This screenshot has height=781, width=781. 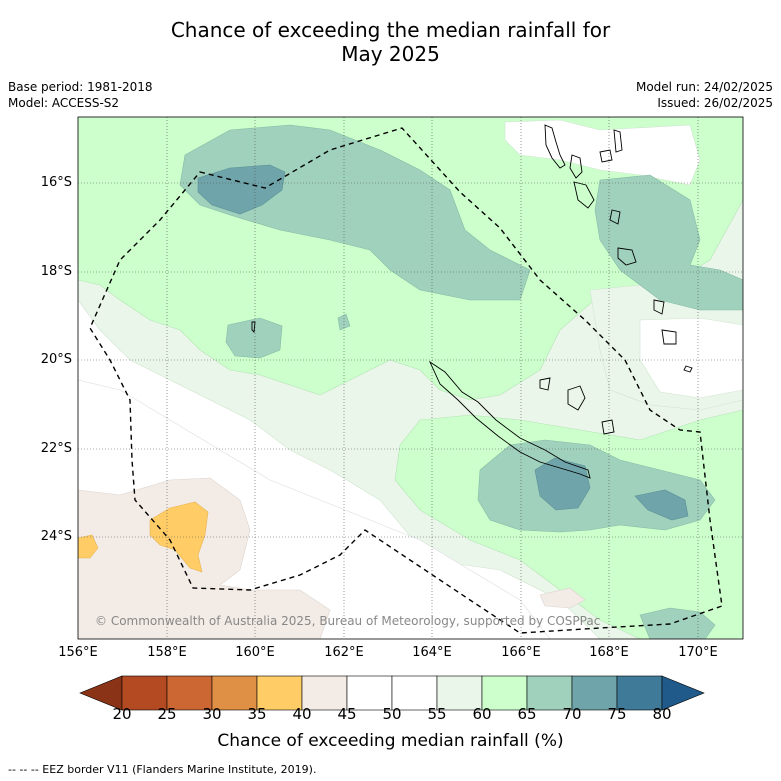 What do you see at coordinates (584, 195) in the screenshot?
I see `vanuatu-malakula` at bounding box center [584, 195].